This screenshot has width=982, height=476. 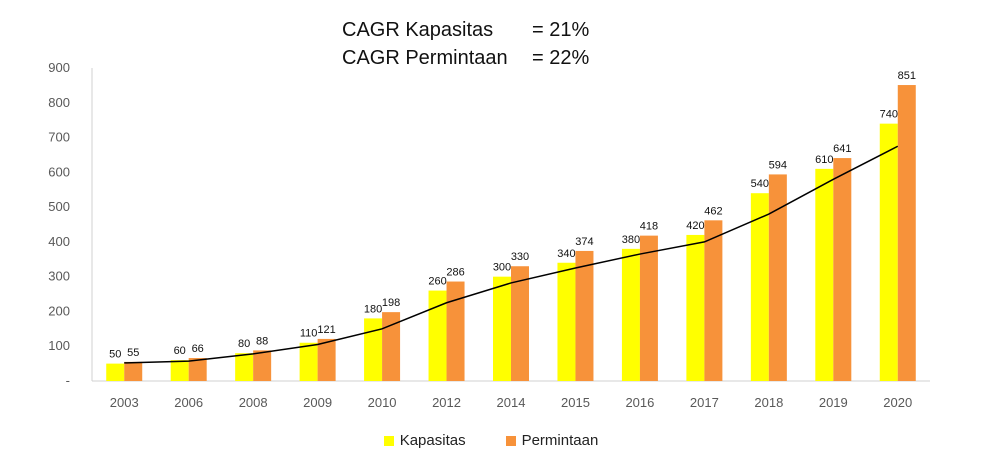 I want to click on y-tick-label: 700, so click(x=59, y=137).